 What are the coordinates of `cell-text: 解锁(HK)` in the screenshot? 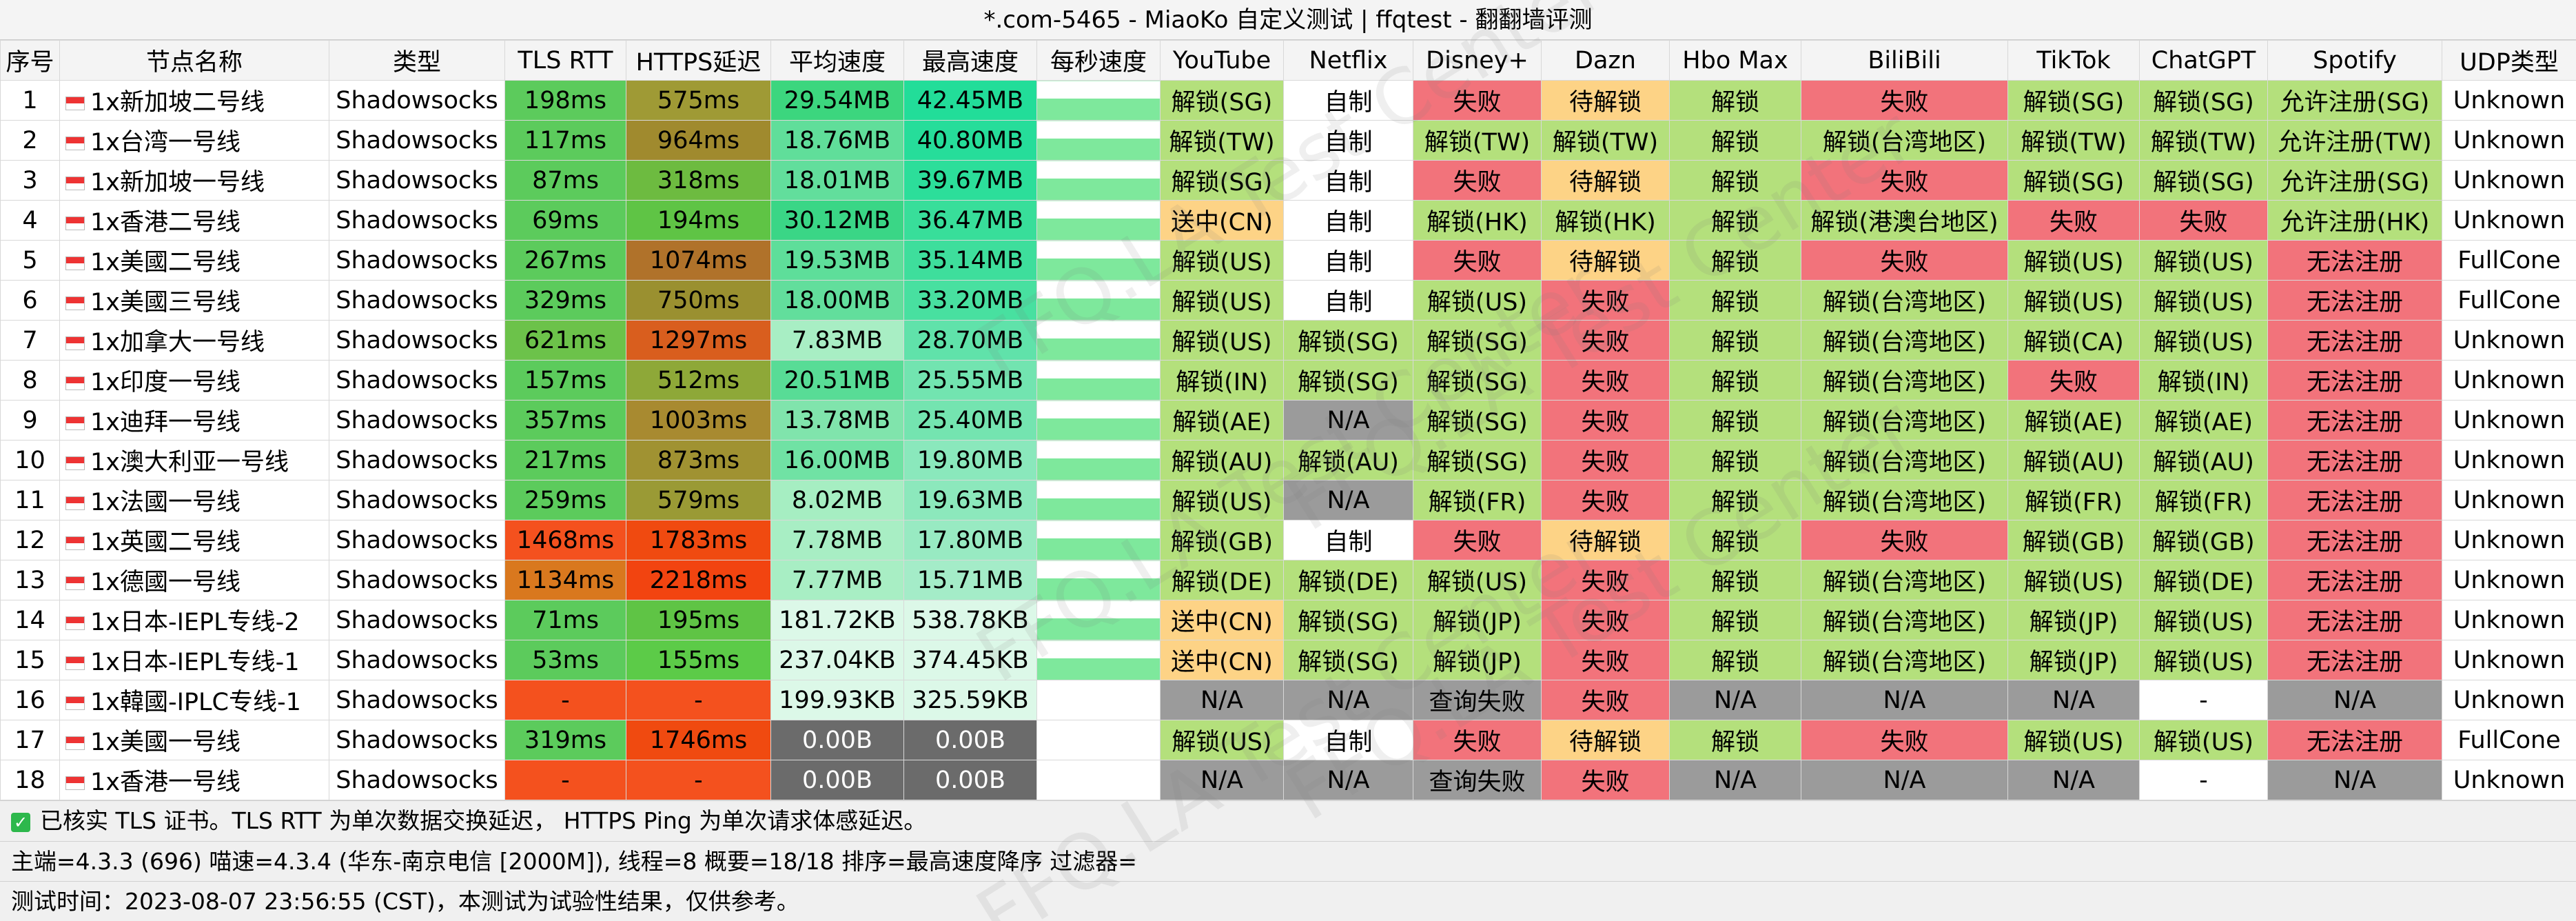 It's located at (1605, 222).